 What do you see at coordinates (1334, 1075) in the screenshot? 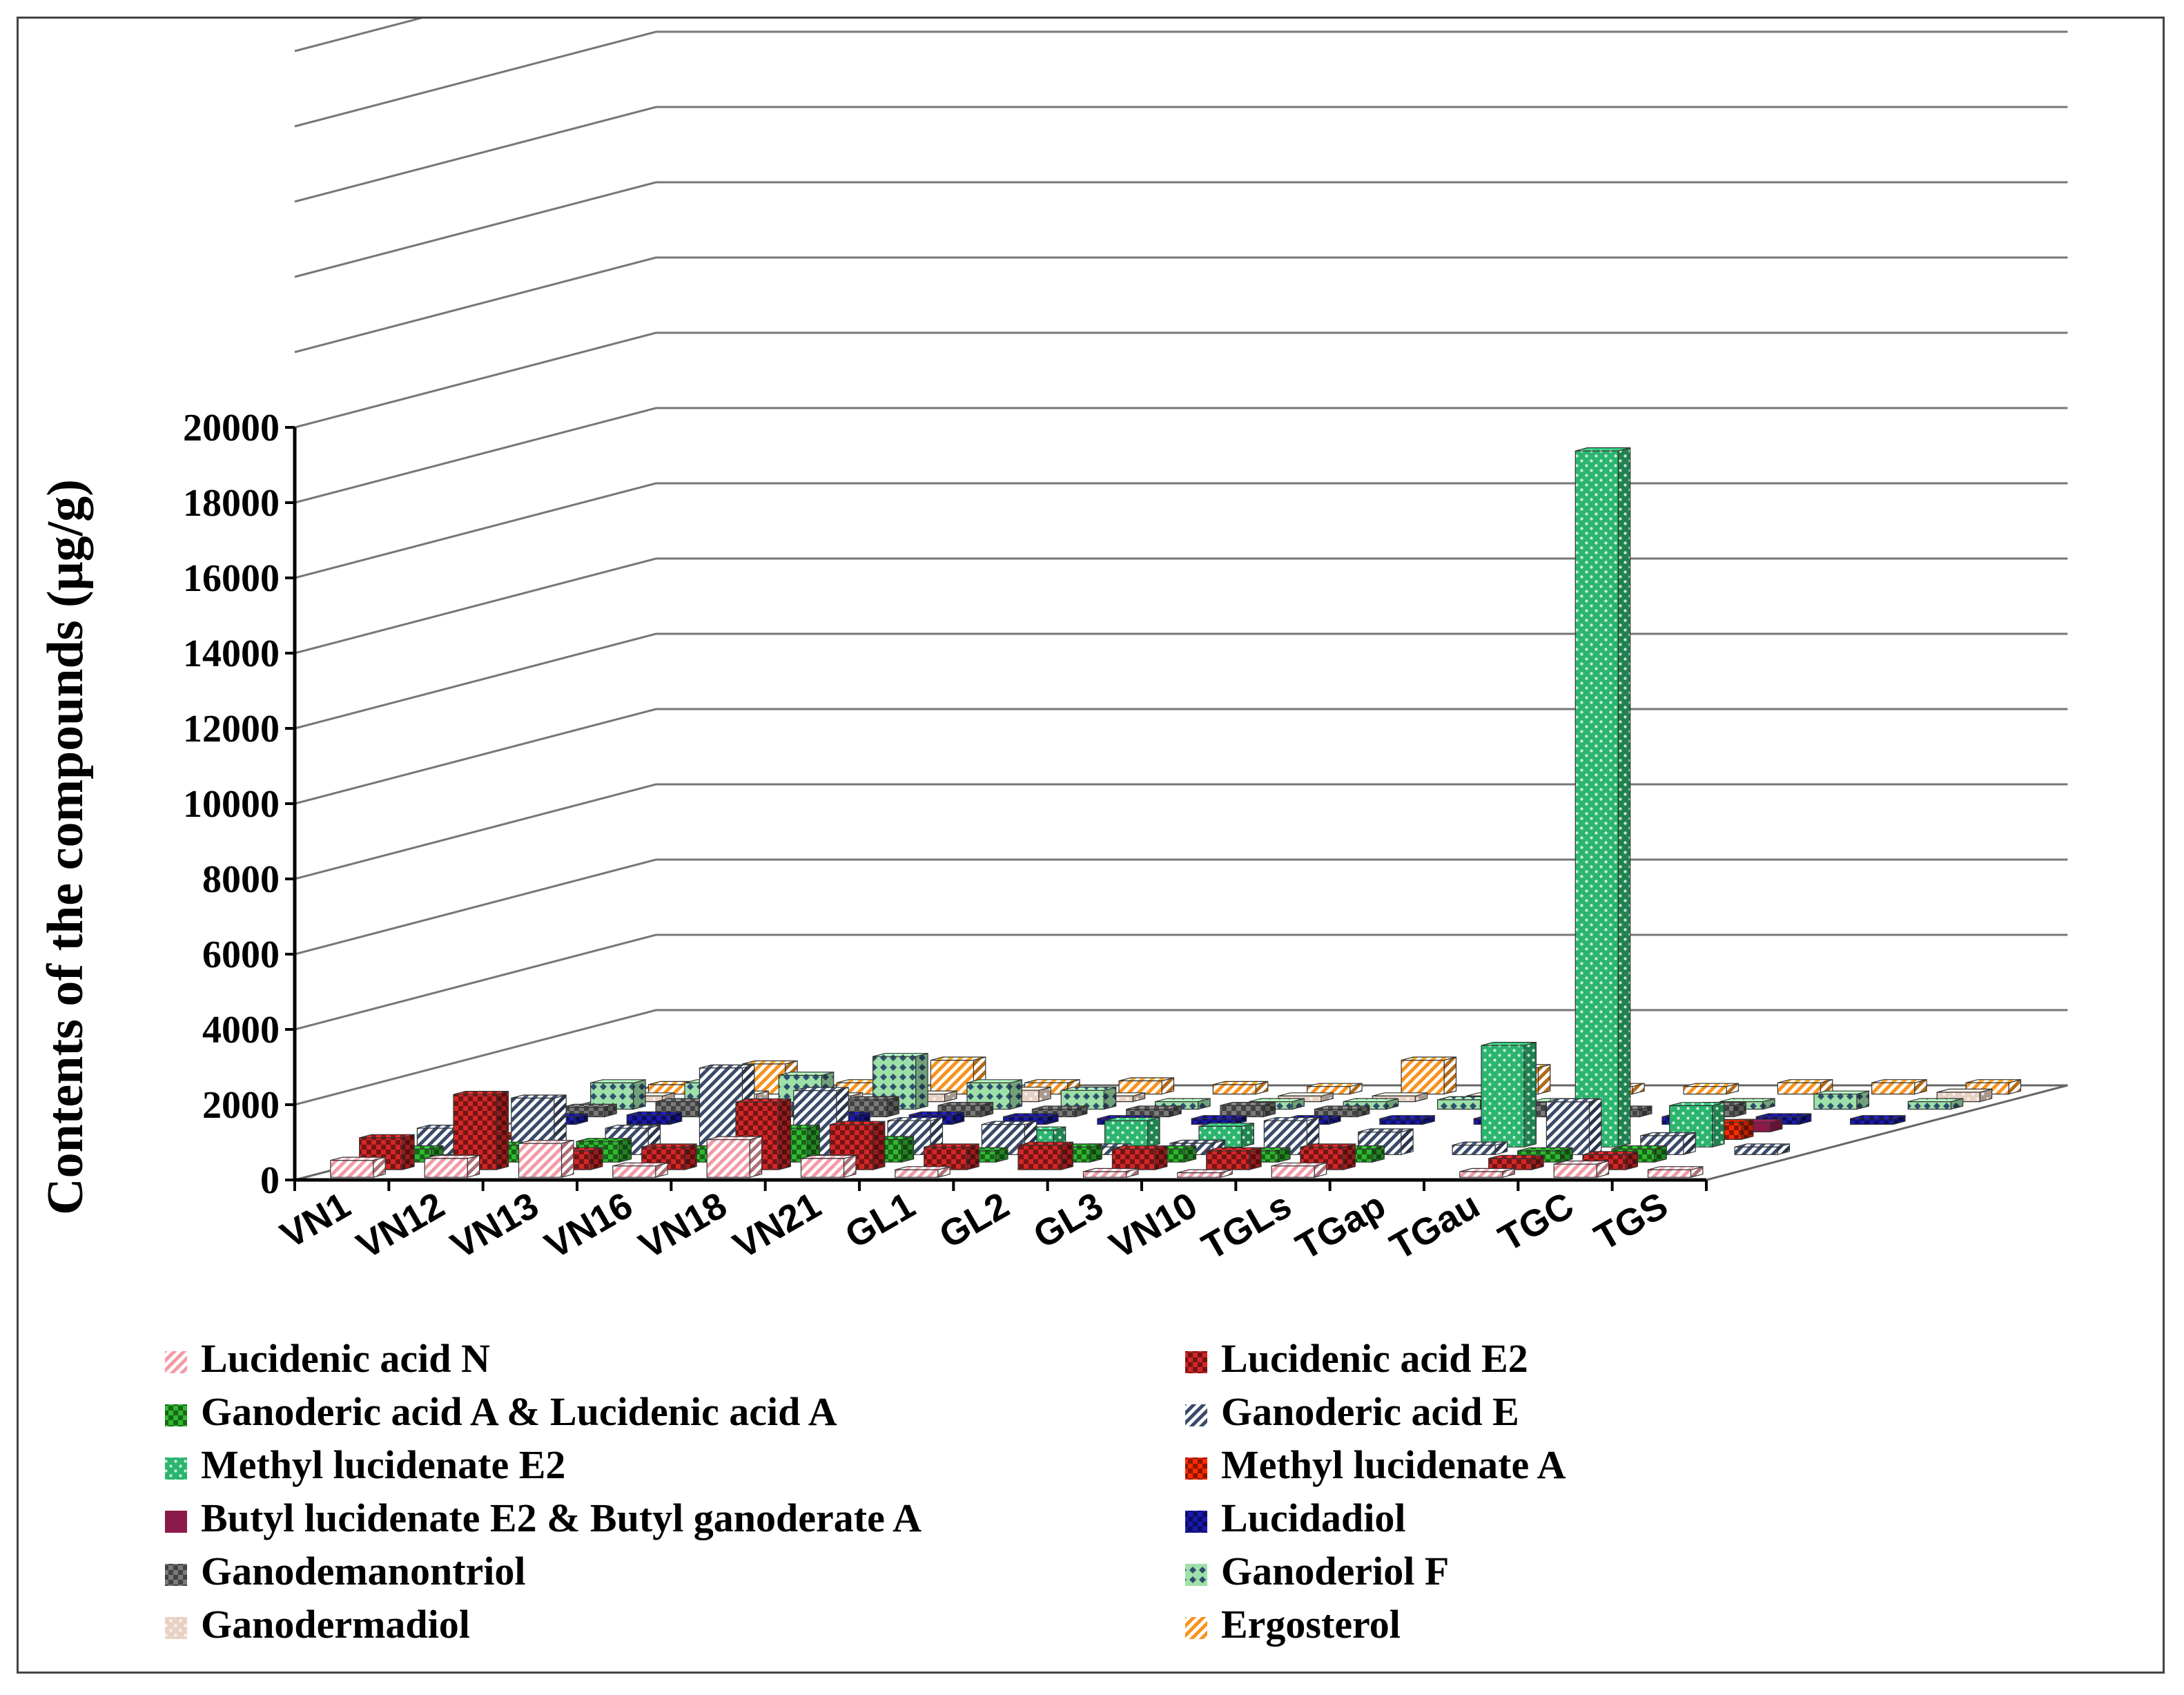
I see `series-ergosterol` at bounding box center [1334, 1075].